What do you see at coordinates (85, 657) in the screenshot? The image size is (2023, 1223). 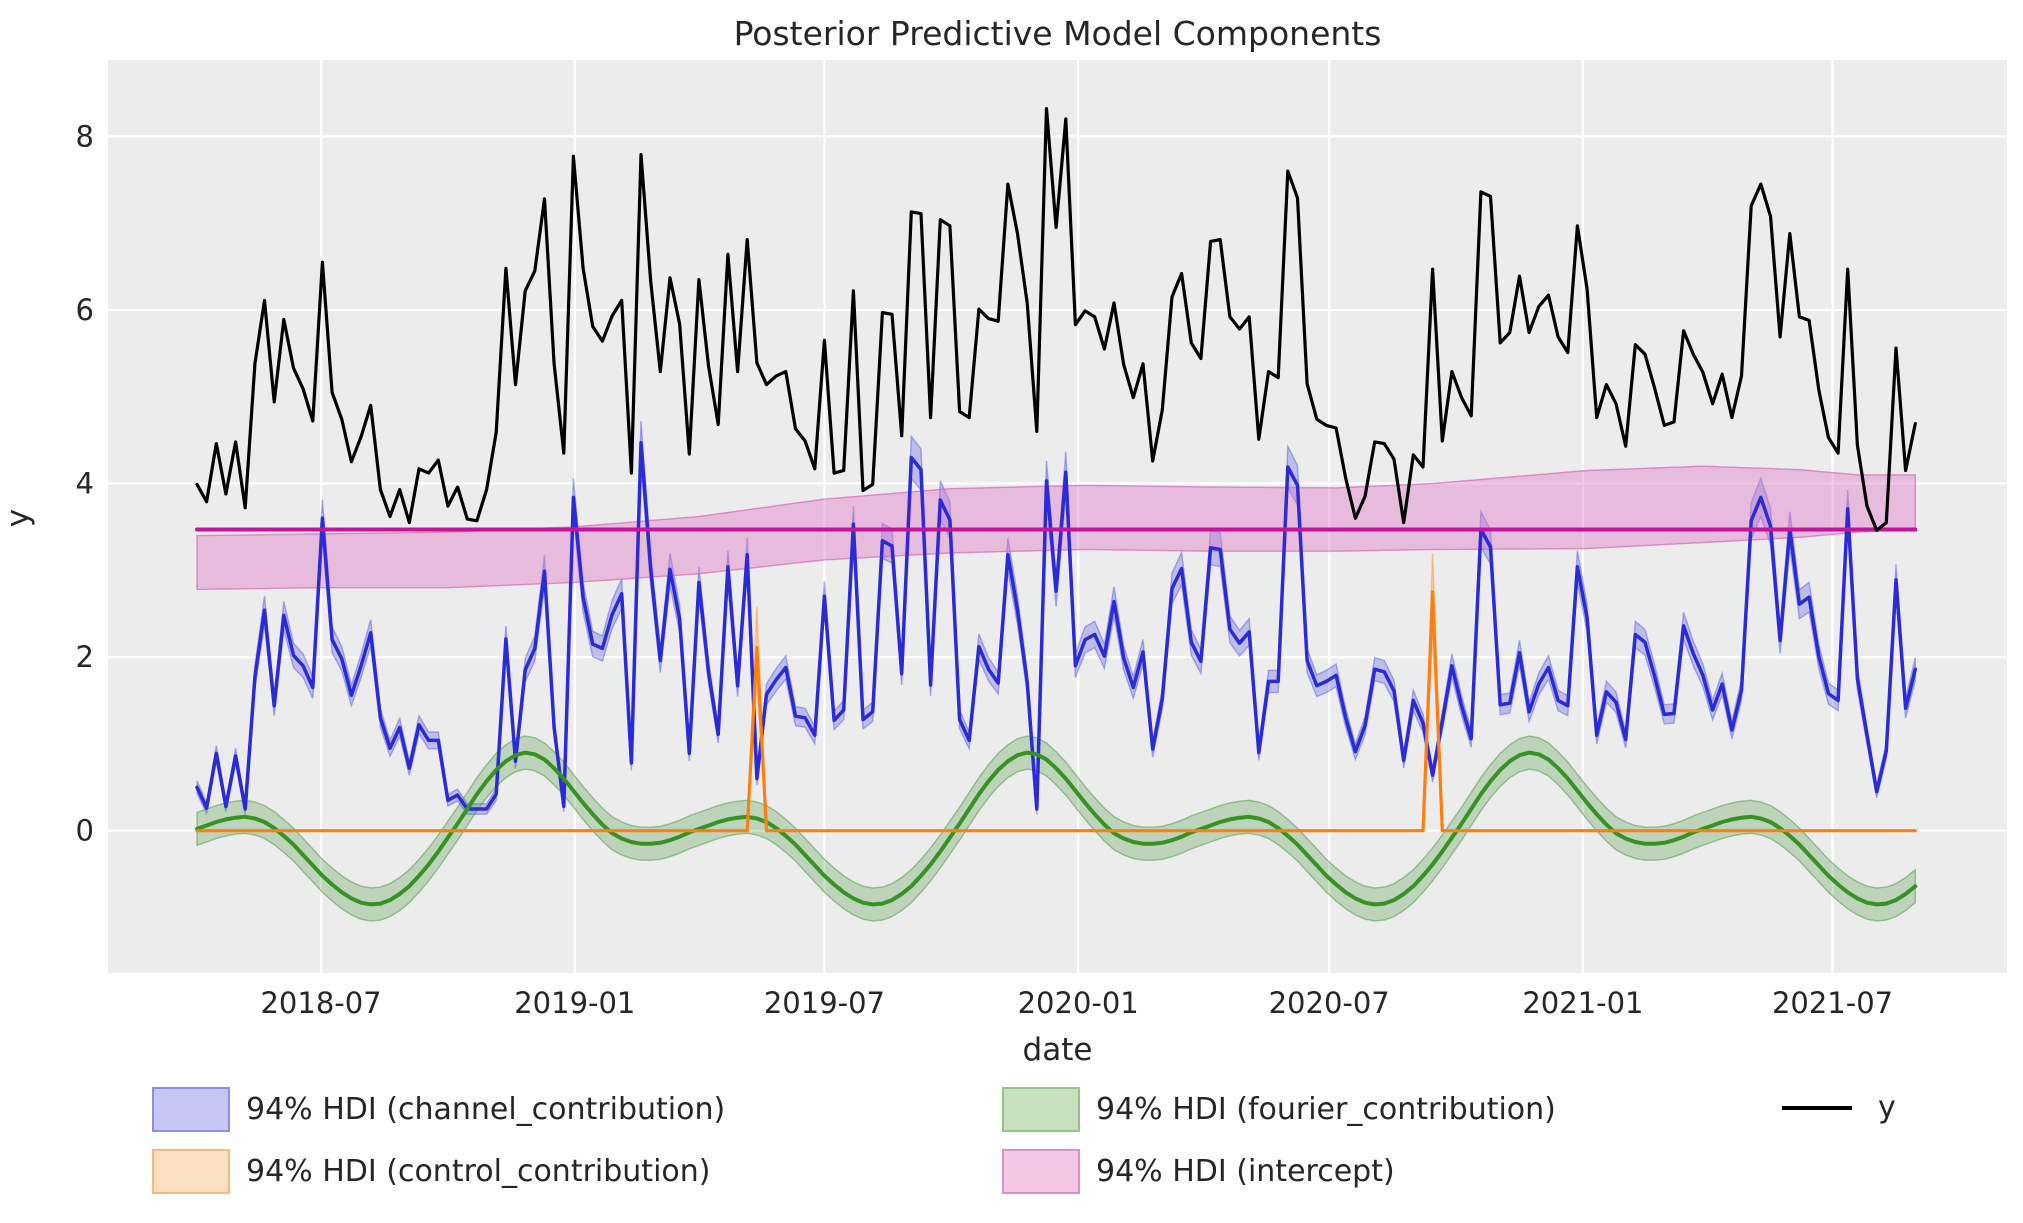 I see `y-tick-label: 2` at bounding box center [85, 657].